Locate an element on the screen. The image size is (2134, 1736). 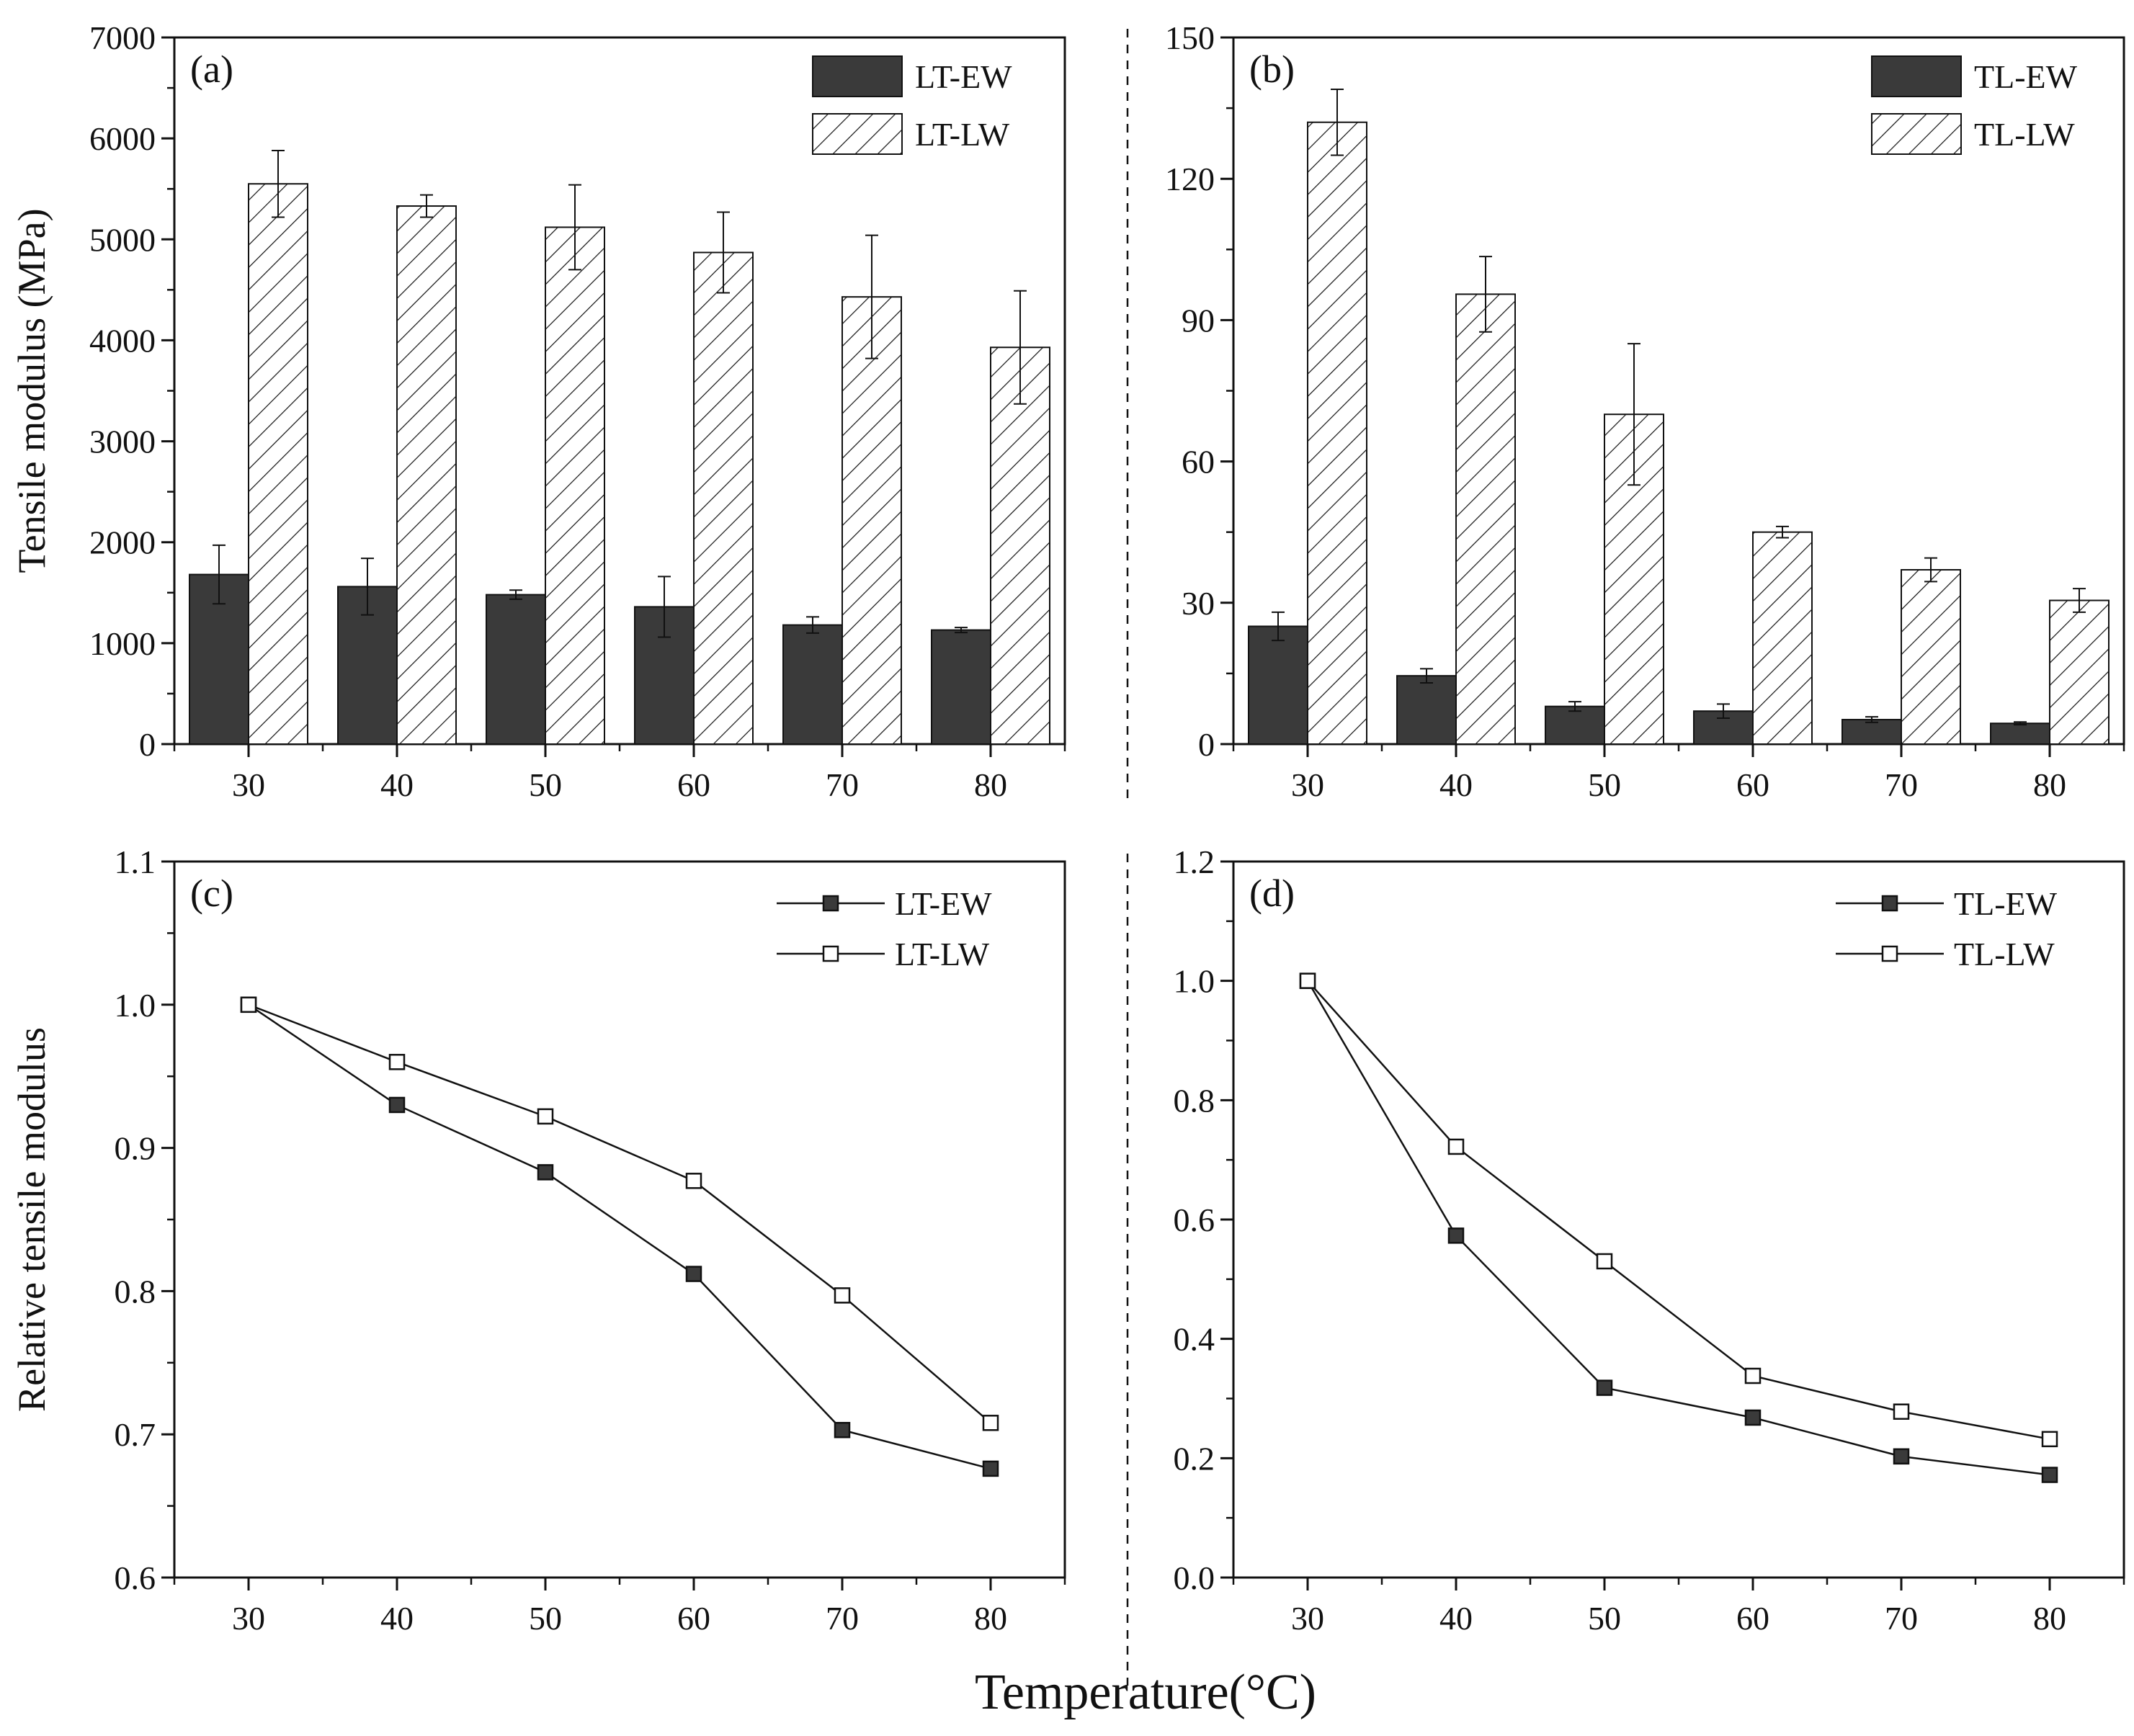
y-tick-label: 150 is located at coordinates (1190, 37).